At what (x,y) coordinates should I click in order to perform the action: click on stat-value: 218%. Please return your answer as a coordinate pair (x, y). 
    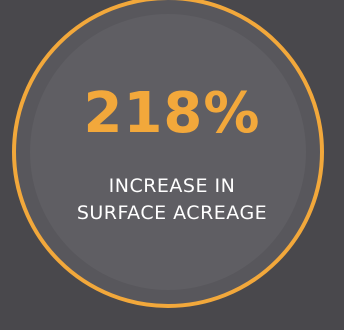
    Looking at the image, I should click on (172, 113).